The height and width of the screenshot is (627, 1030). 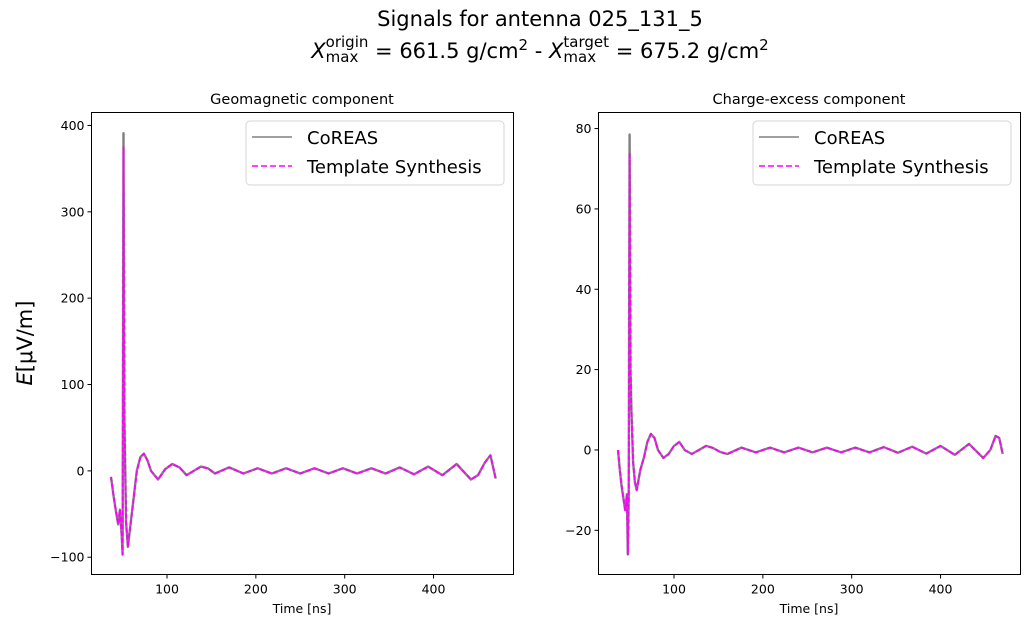 I want to click on ylabel-unit: [μV/m], so click(x=25, y=337).